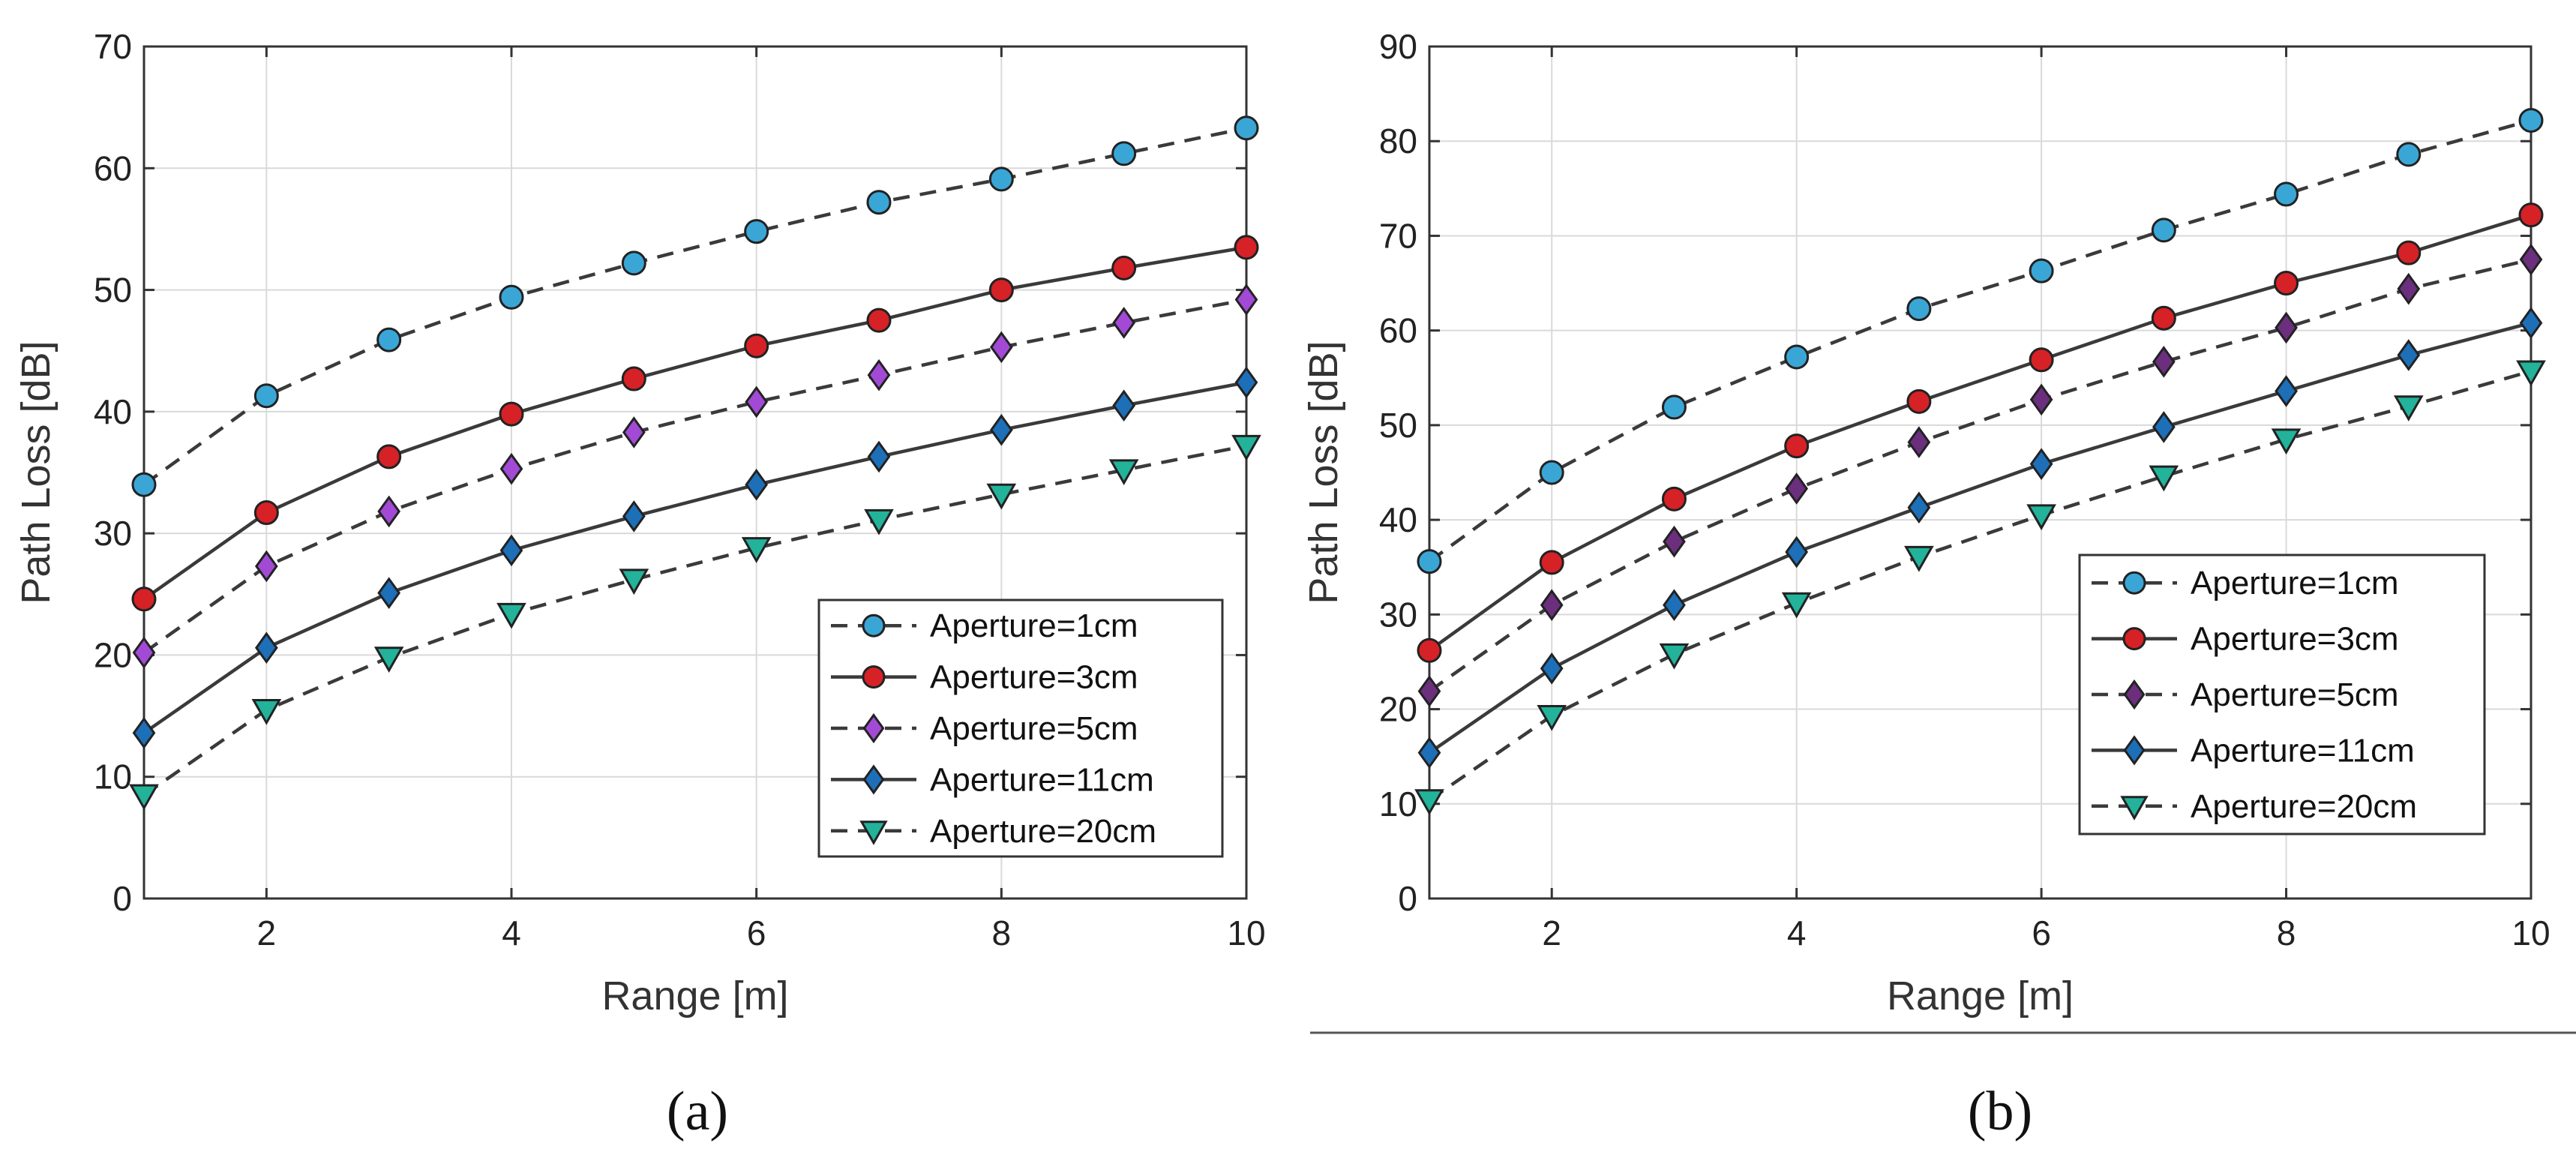 This screenshot has width=2576, height=1161. What do you see at coordinates (113, 777) in the screenshot?
I see `y-tick-label-a-1: 10` at bounding box center [113, 777].